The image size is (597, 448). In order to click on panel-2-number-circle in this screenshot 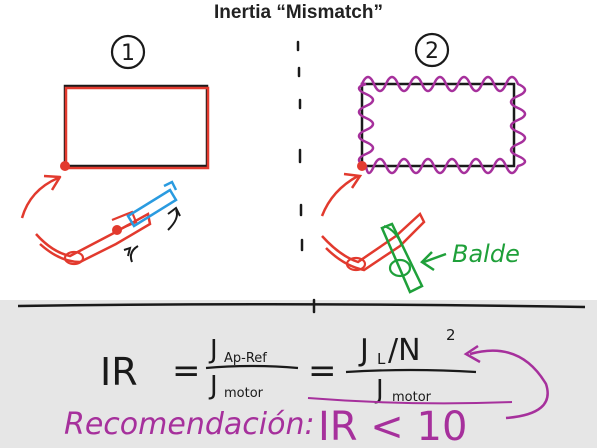, I will do `click(432, 50)`.